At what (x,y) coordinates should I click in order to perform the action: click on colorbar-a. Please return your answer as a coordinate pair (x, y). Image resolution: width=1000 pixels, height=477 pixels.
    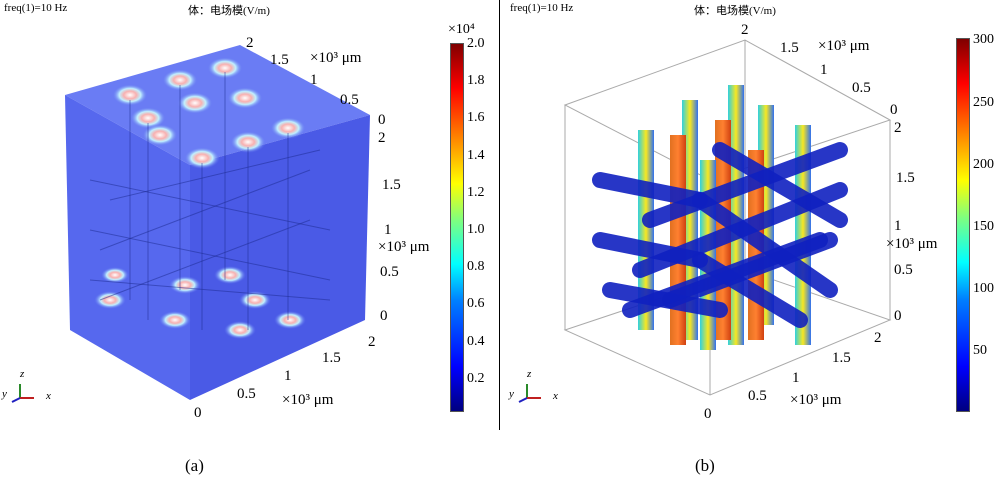
    Looking at the image, I should click on (457, 227).